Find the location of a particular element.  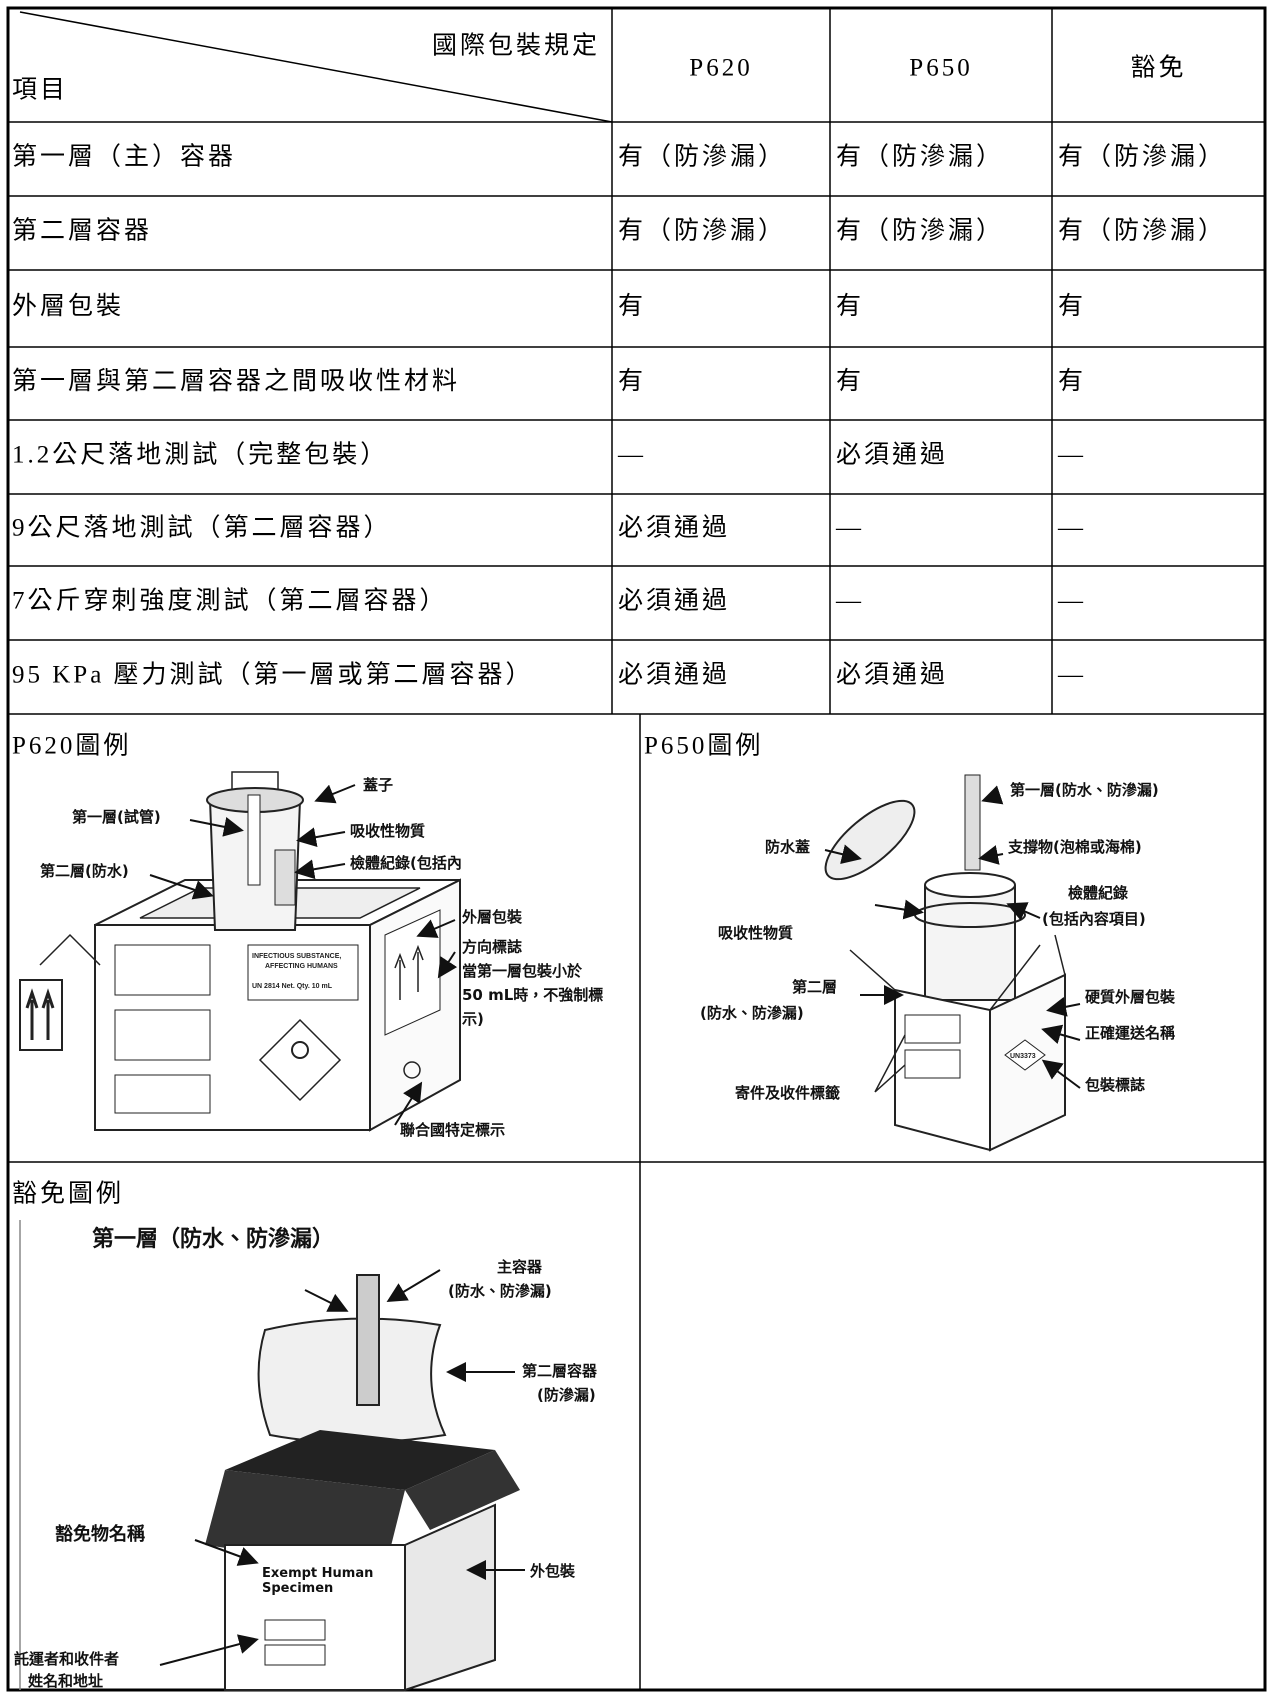

corner-top: 國際包裝規定 is located at coordinates (516, 46).